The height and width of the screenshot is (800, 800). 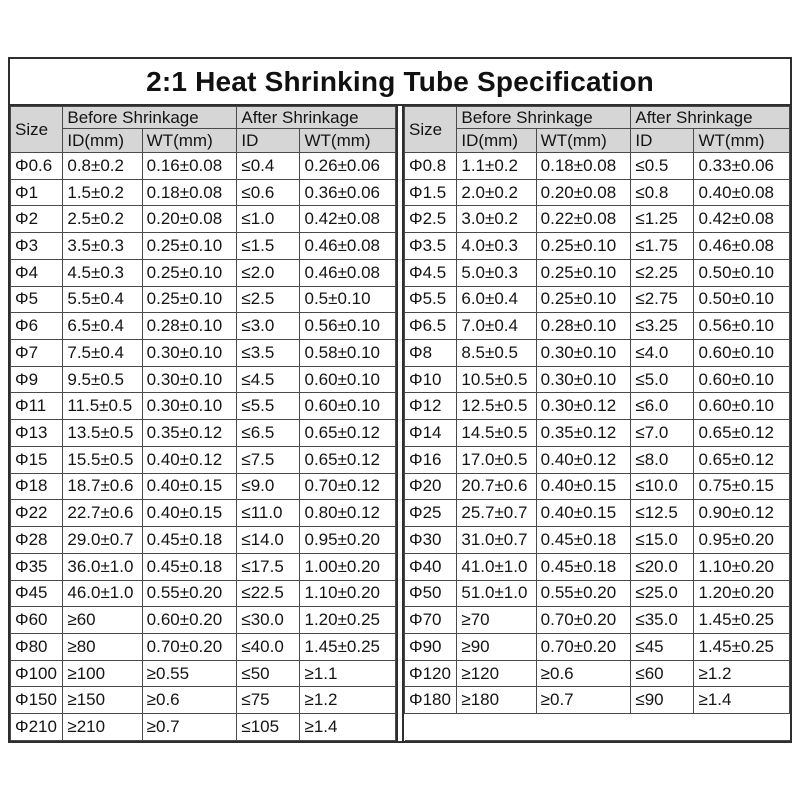 What do you see at coordinates (268, 646) in the screenshot?
I see `value-cell: ≤40.0` at bounding box center [268, 646].